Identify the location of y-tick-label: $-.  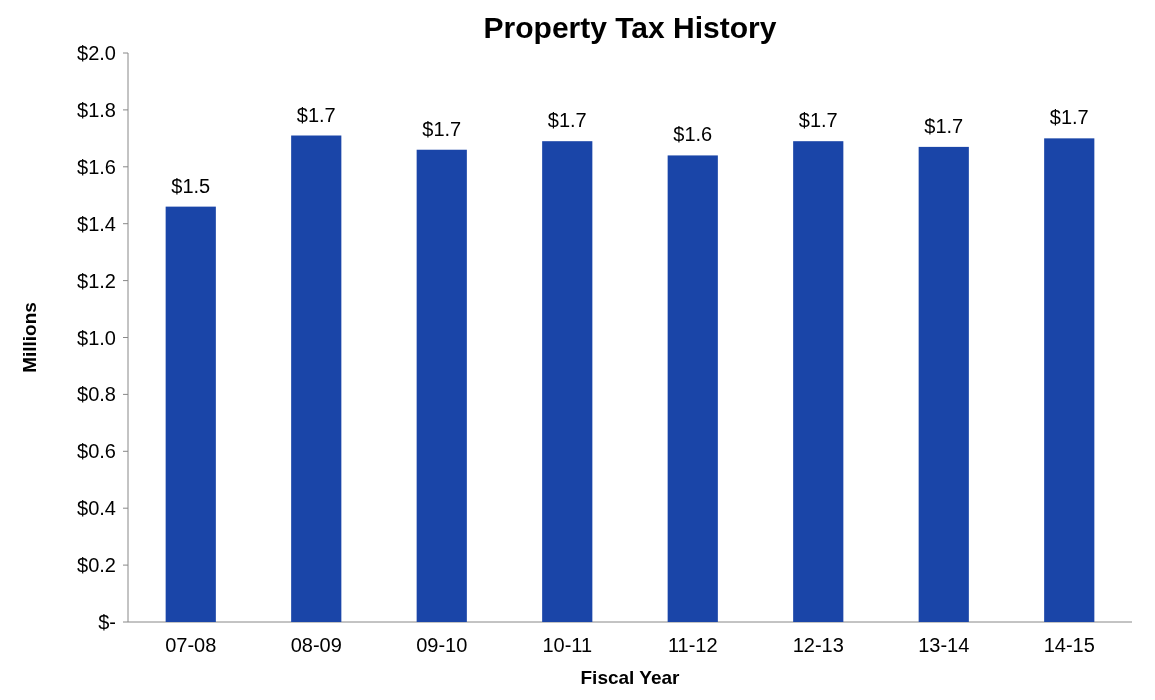
(107, 622).